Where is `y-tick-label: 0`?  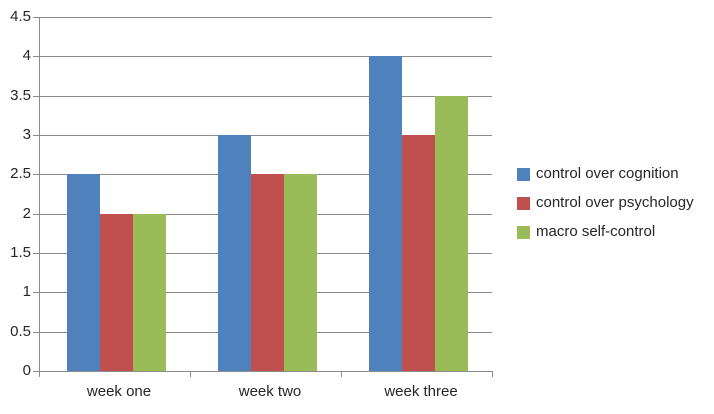 y-tick-label: 0 is located at coordinates (26, 370).